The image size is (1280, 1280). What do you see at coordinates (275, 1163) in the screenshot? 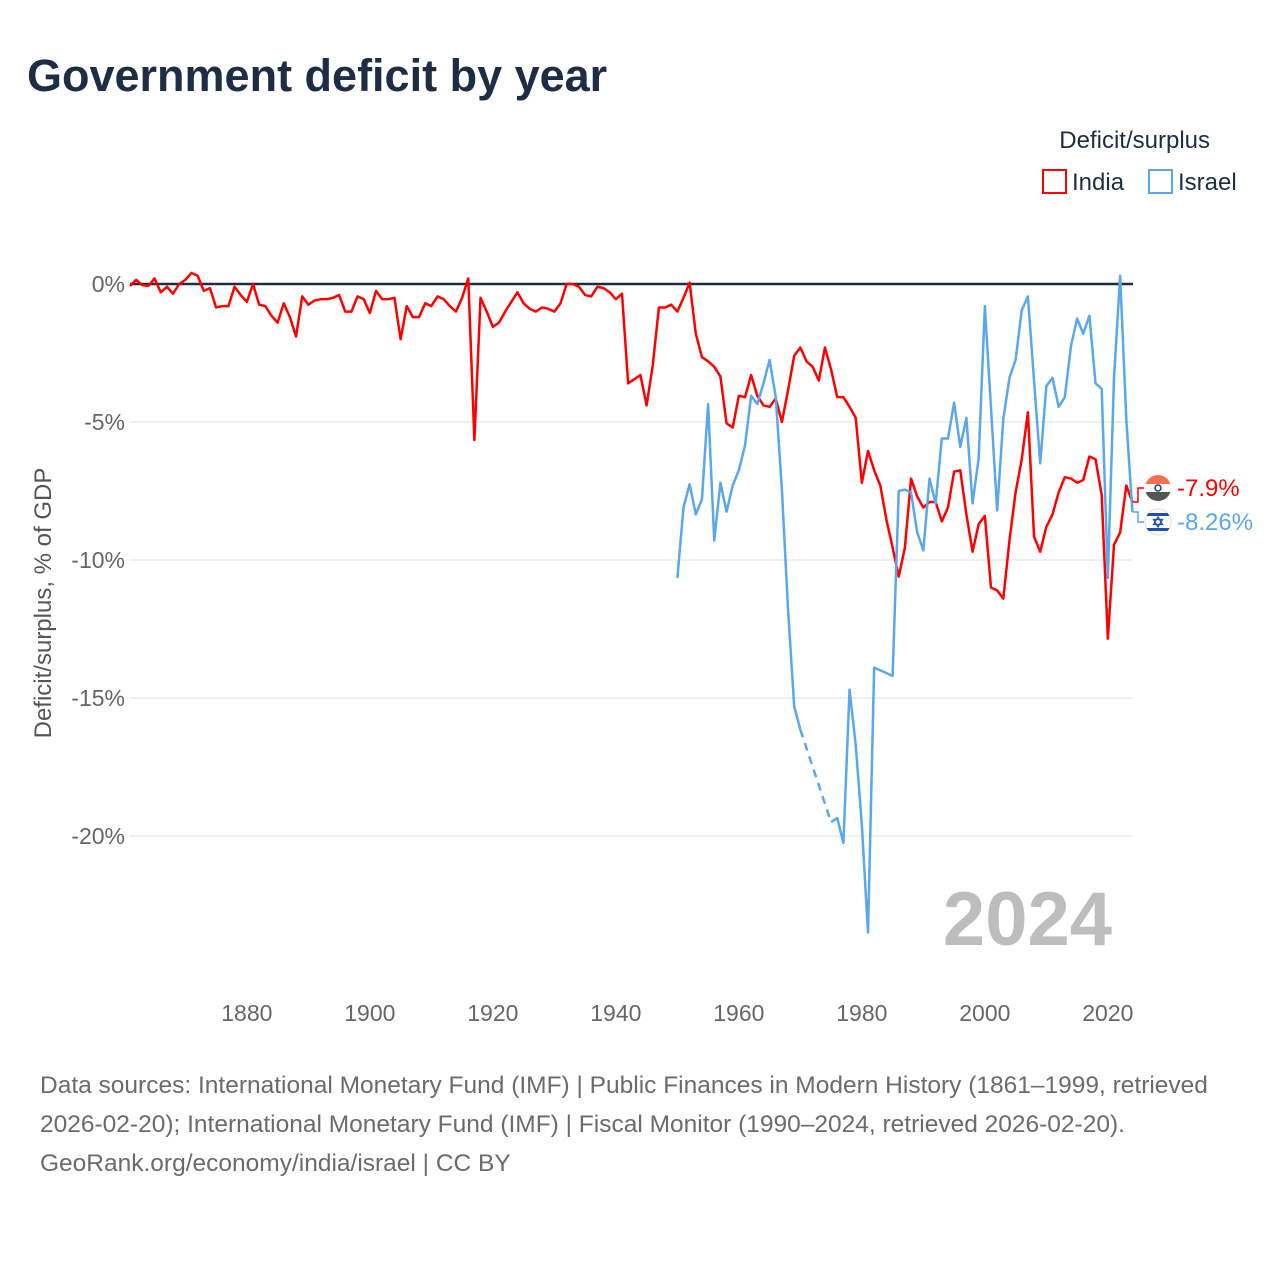
I see `credit-link: GeoRank.org/economy/india/israel | CC BY` at bounding box center [275, 1163].